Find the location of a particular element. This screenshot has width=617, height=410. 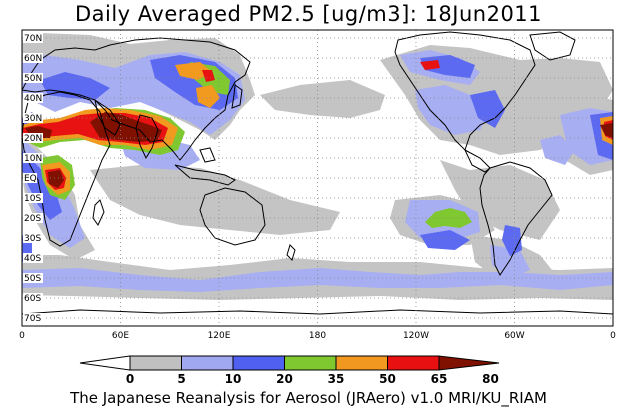

lat-tick-label: 60S is located at coordinates (32, 299).